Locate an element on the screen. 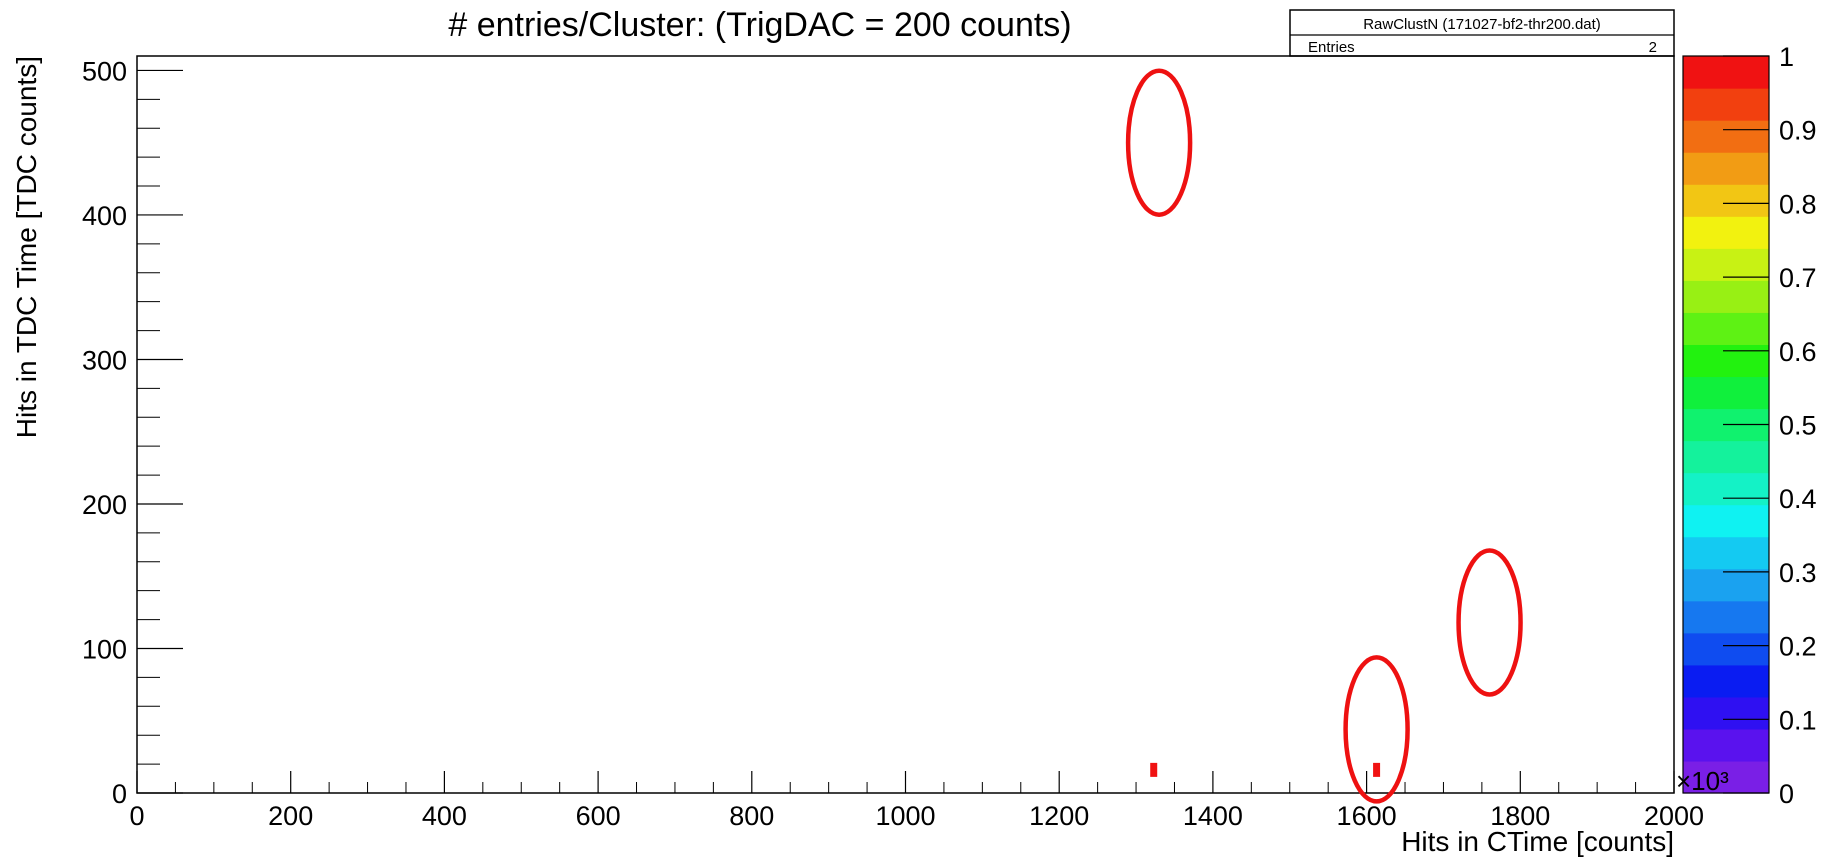  x-tick-label: 400 is located at coordinates (444, 816).